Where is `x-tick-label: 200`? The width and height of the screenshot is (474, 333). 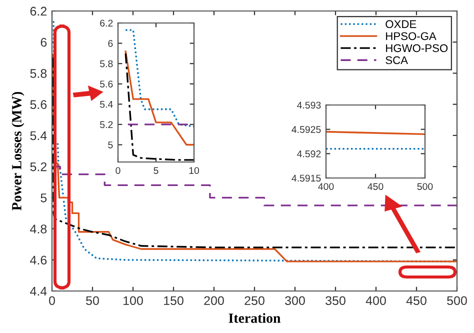
x-tick-label: 200 is located at coordinates (214, 301).